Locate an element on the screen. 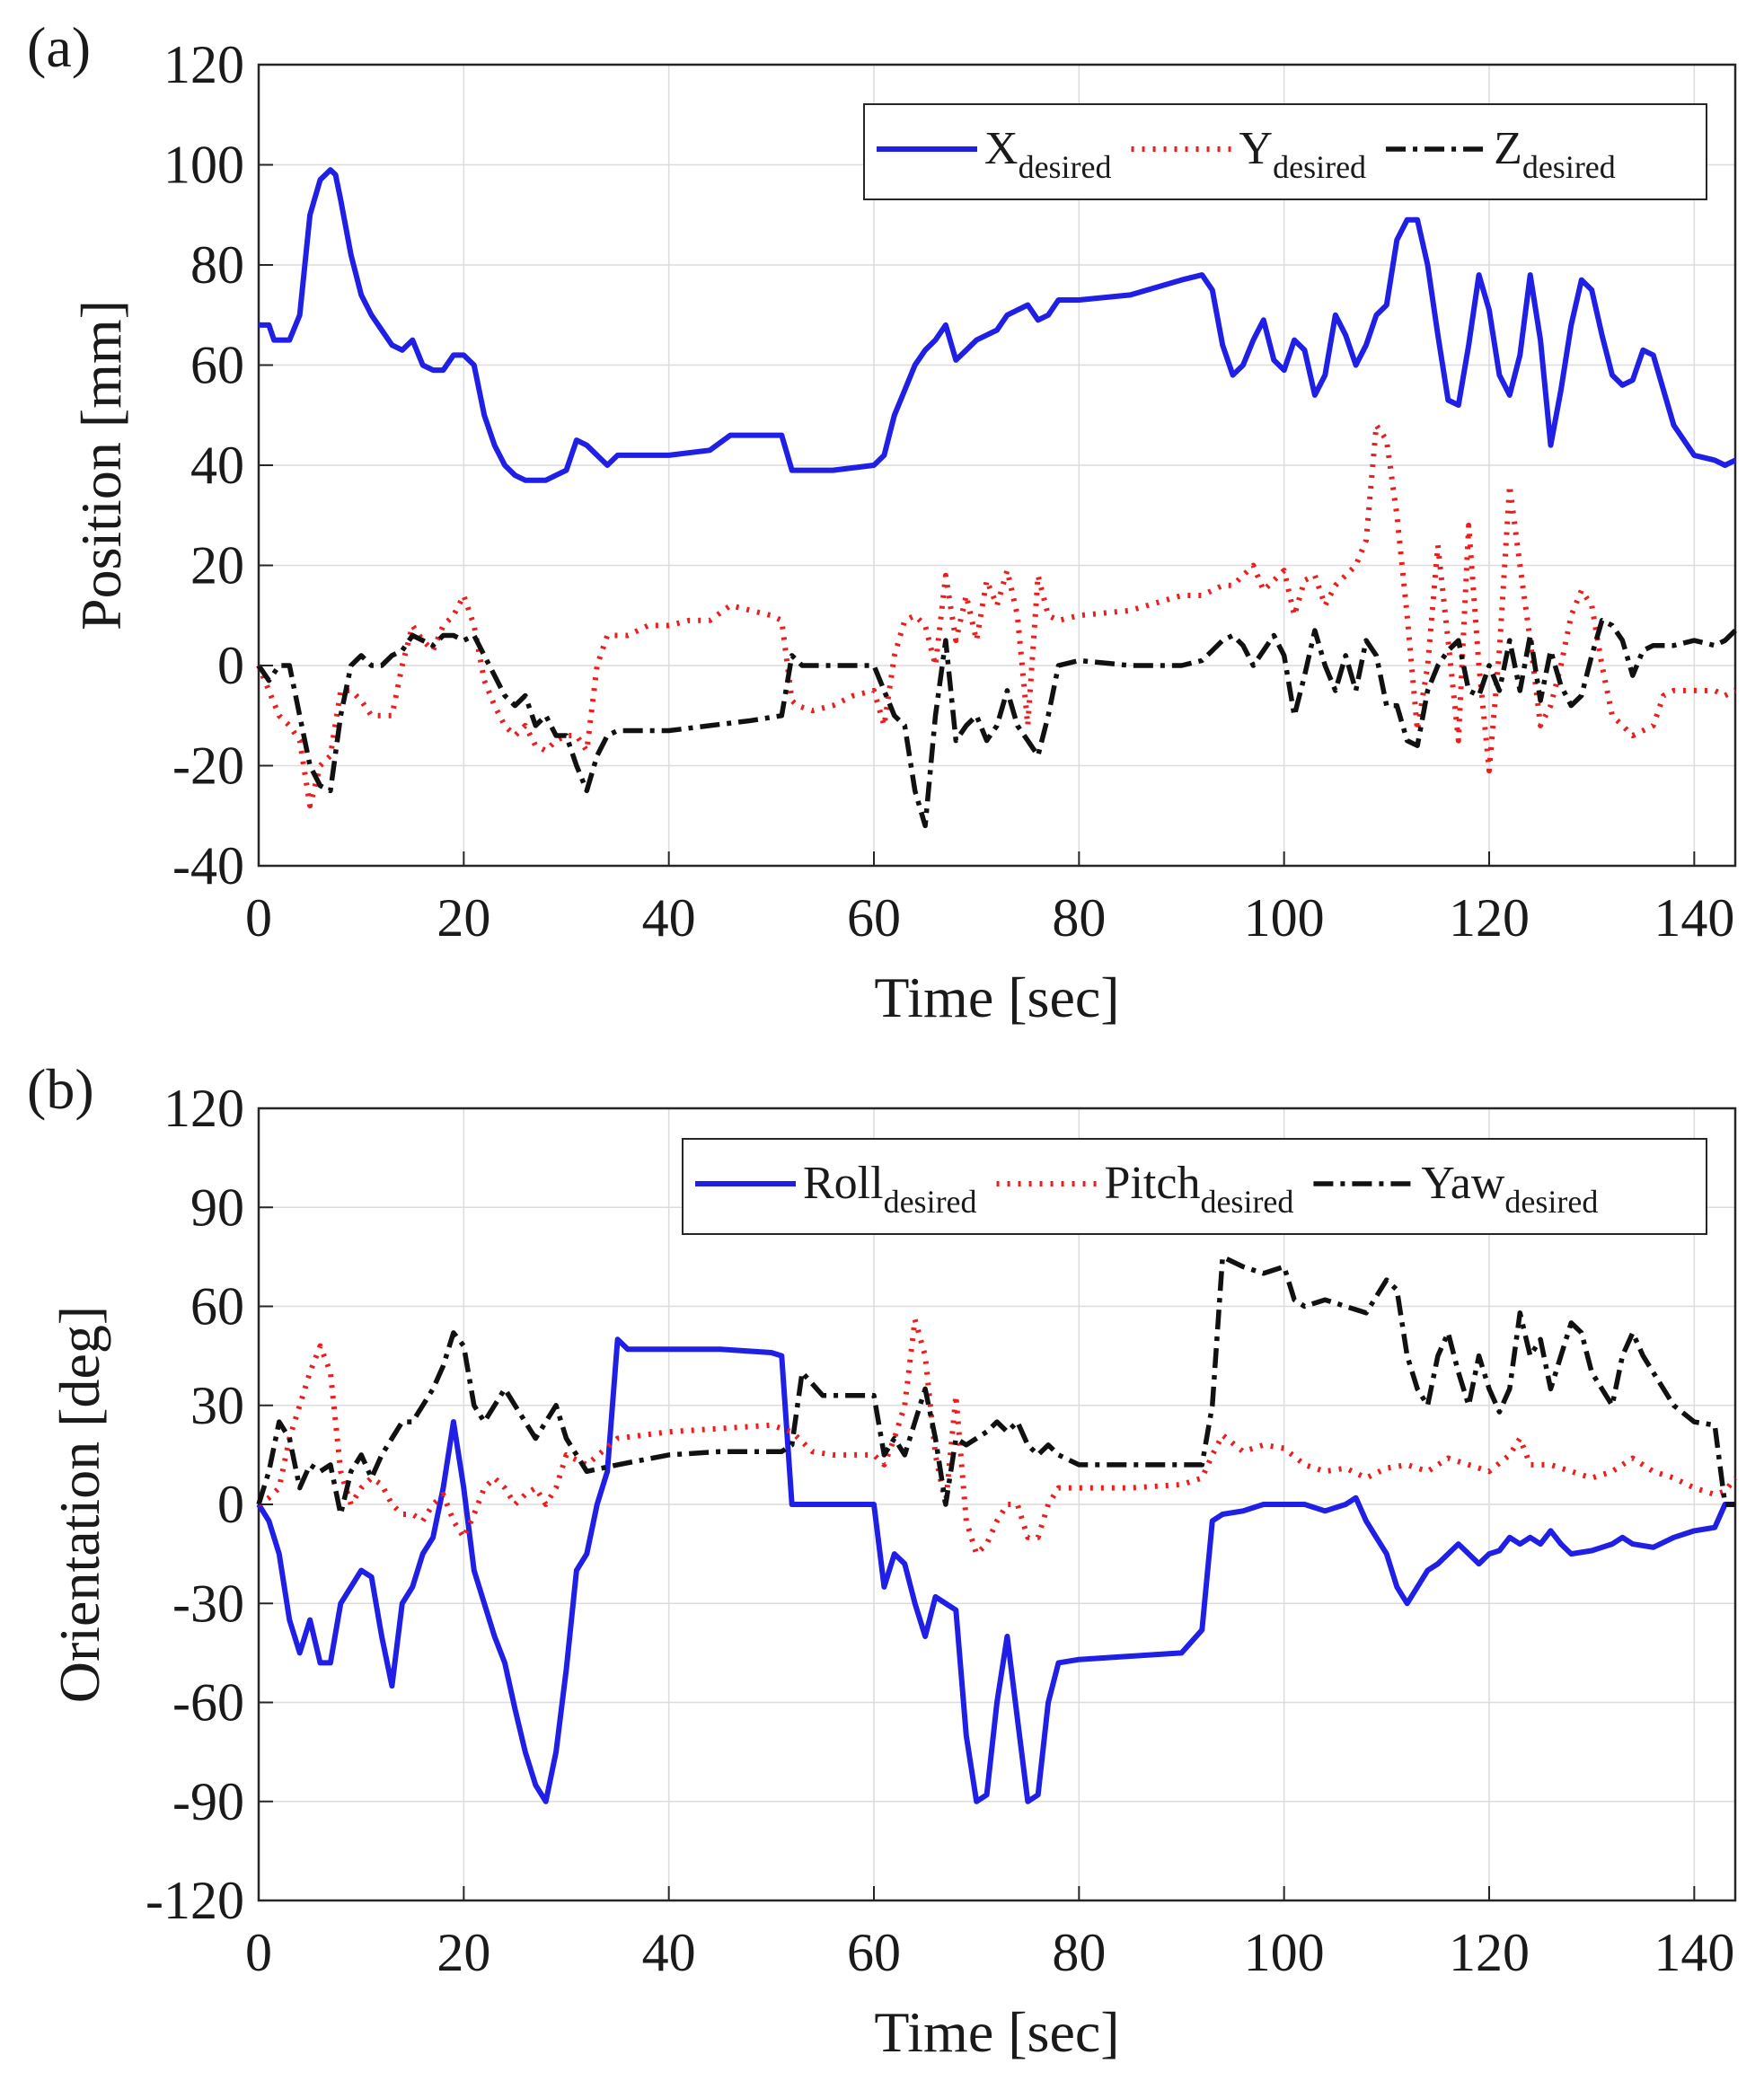 Image resolution: width=1764 pixels, height=2081 pixels. y-tick-label: 80 is located at coordinates (217, 265).